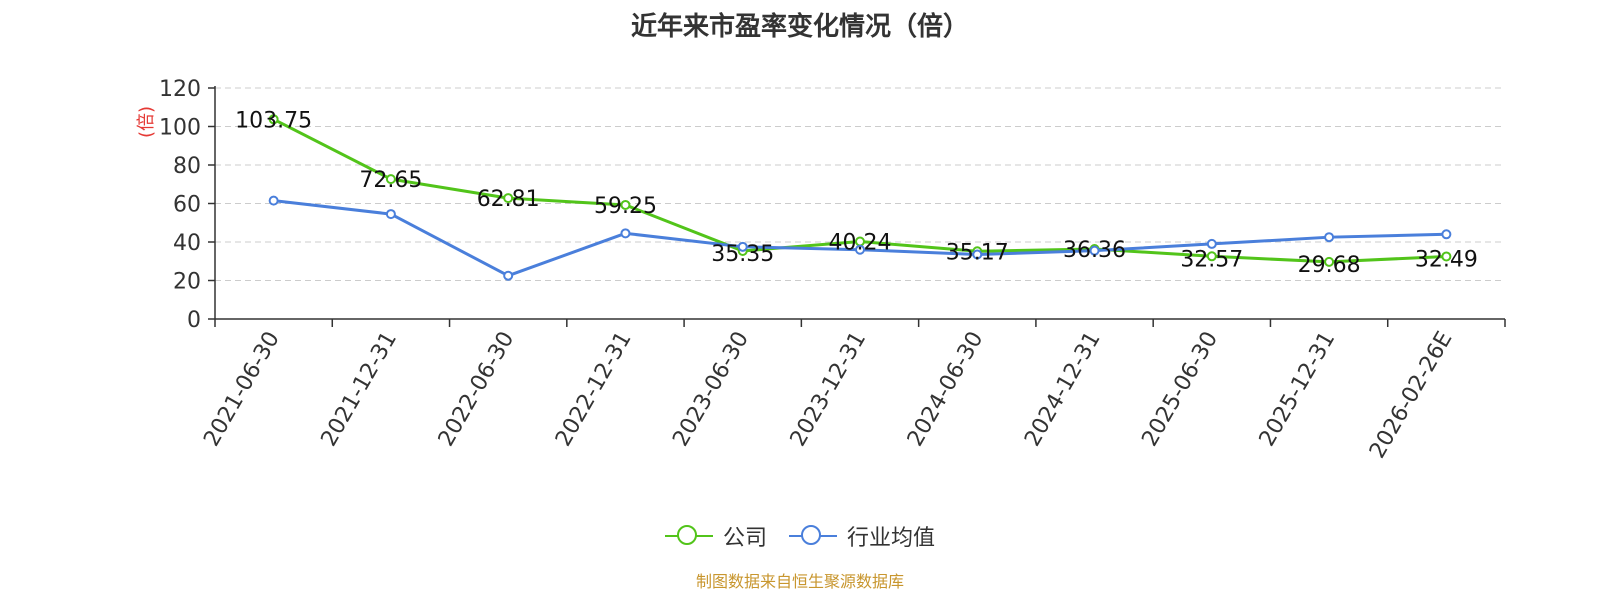 The image size is (1600, 600). I want to click on data-label: 35.17, so click(977, 252).